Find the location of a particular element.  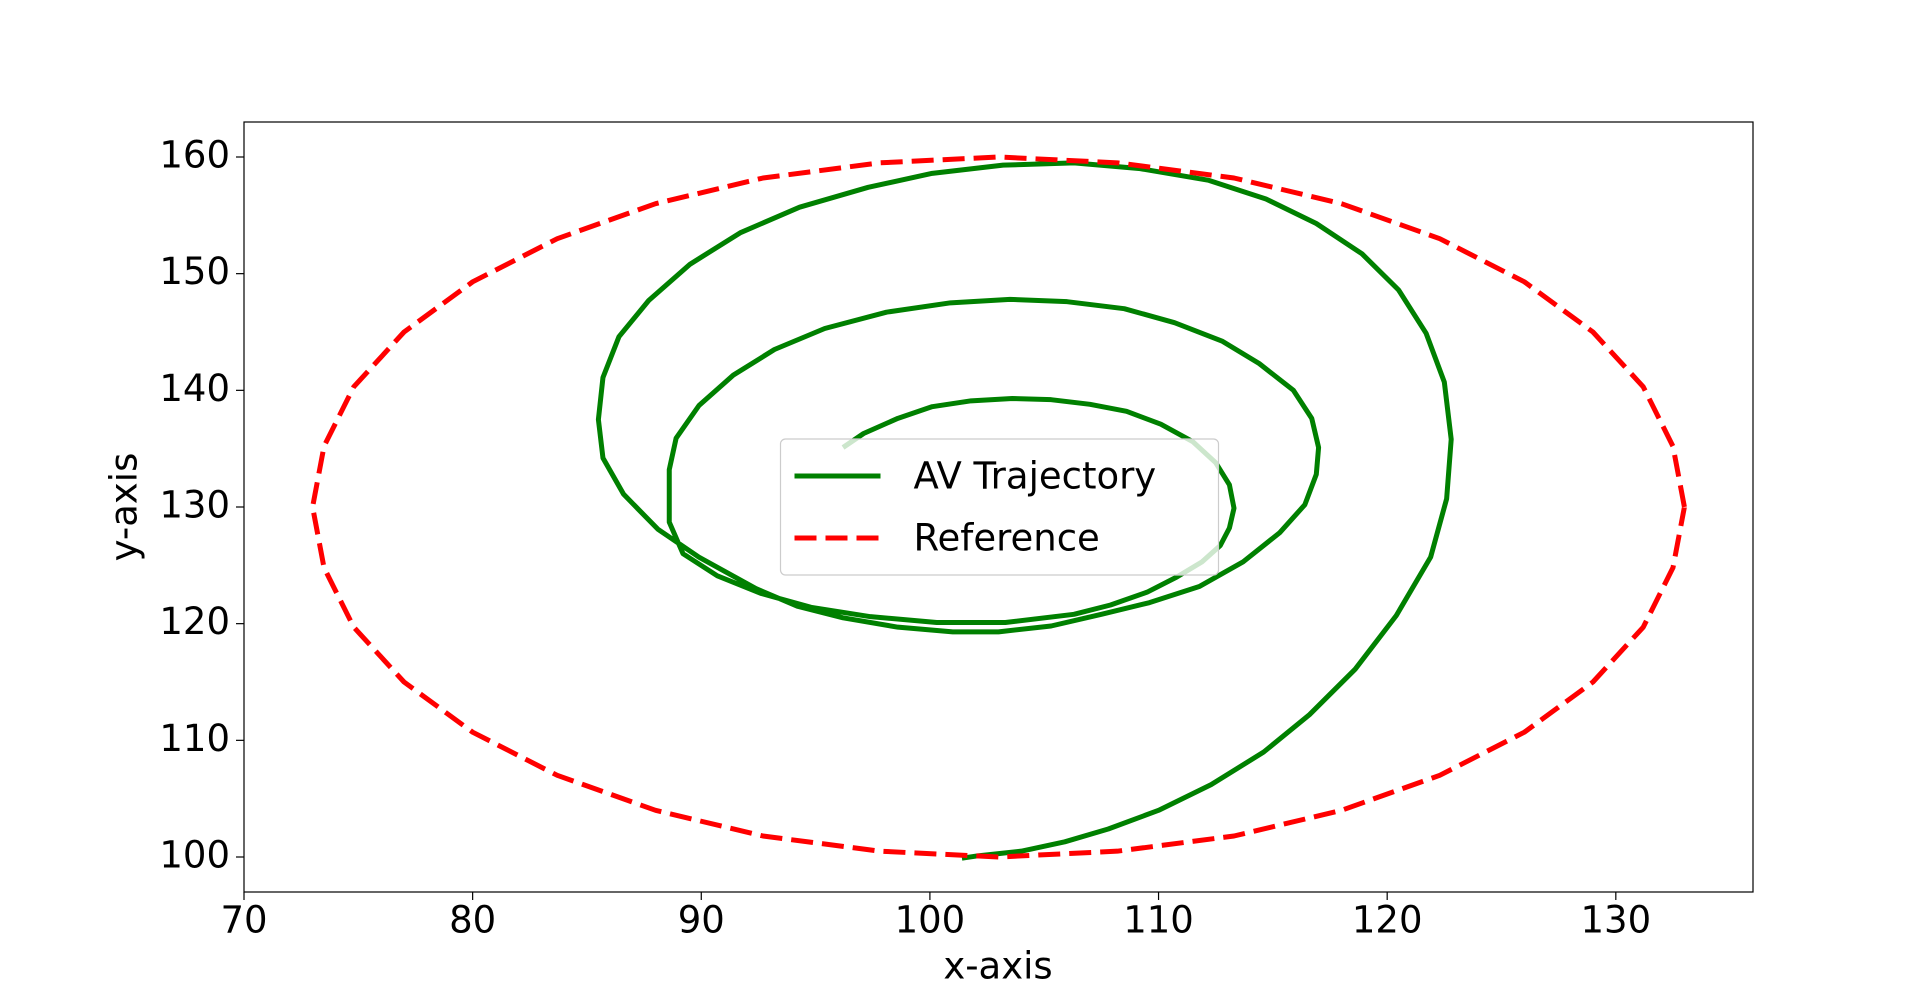

legend-label: Reference is located at coordinates (1007, 538).